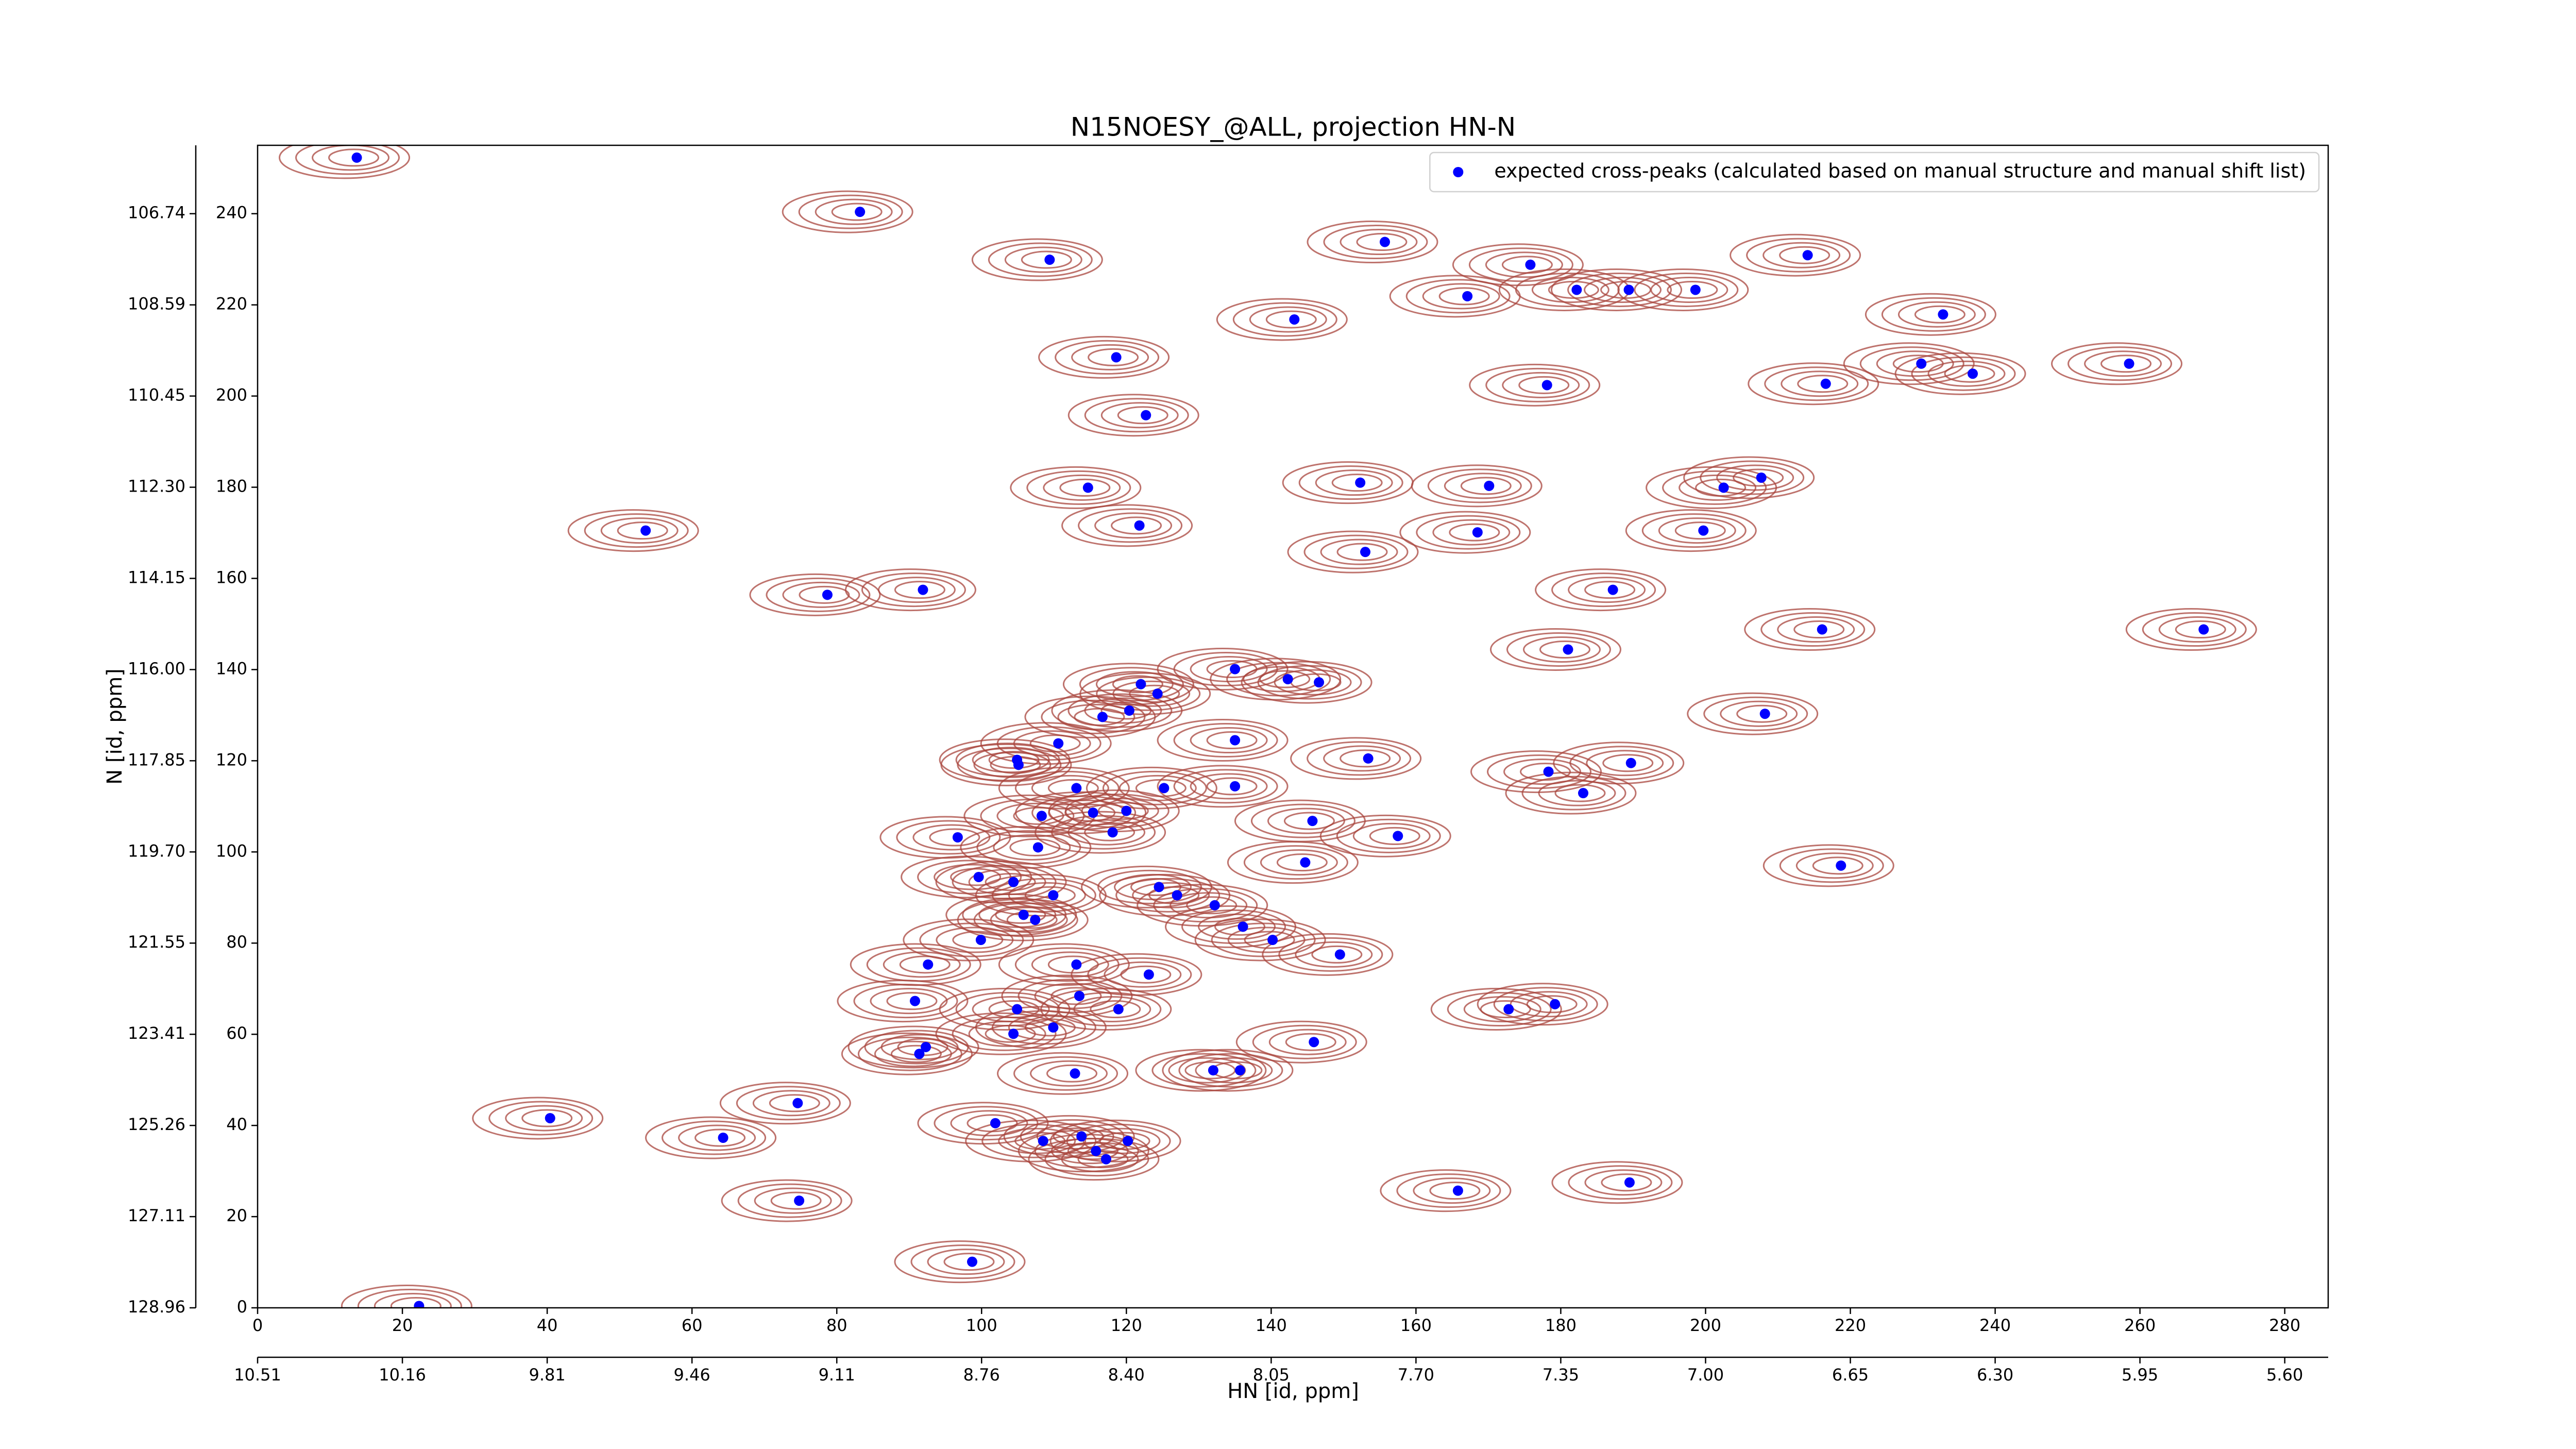 This screenshot has height=1449, width=2576. What do you see at coordinates (156, 1124) in the screenshot?
I see `y2-tick-label: 125.26` at bounding box center [156, 1124].